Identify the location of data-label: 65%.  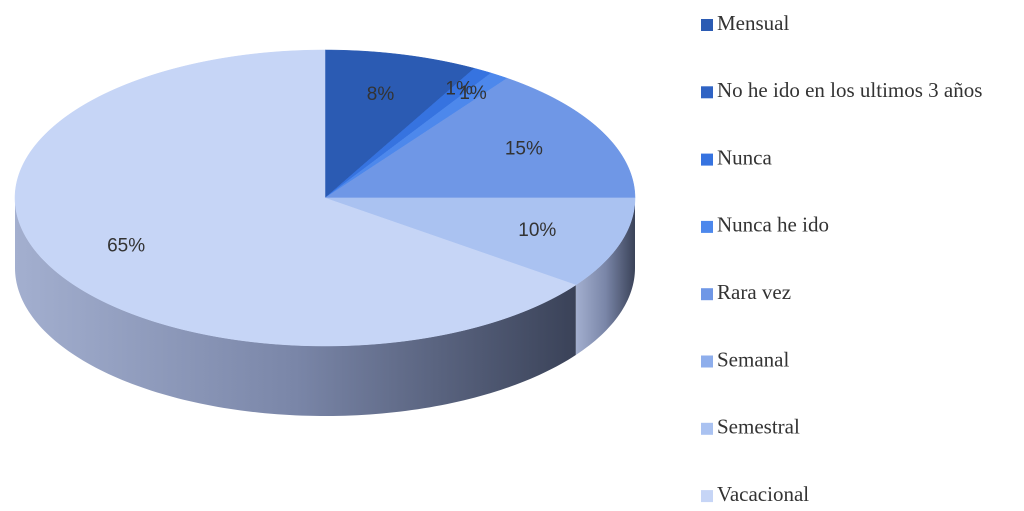
(126, 245).